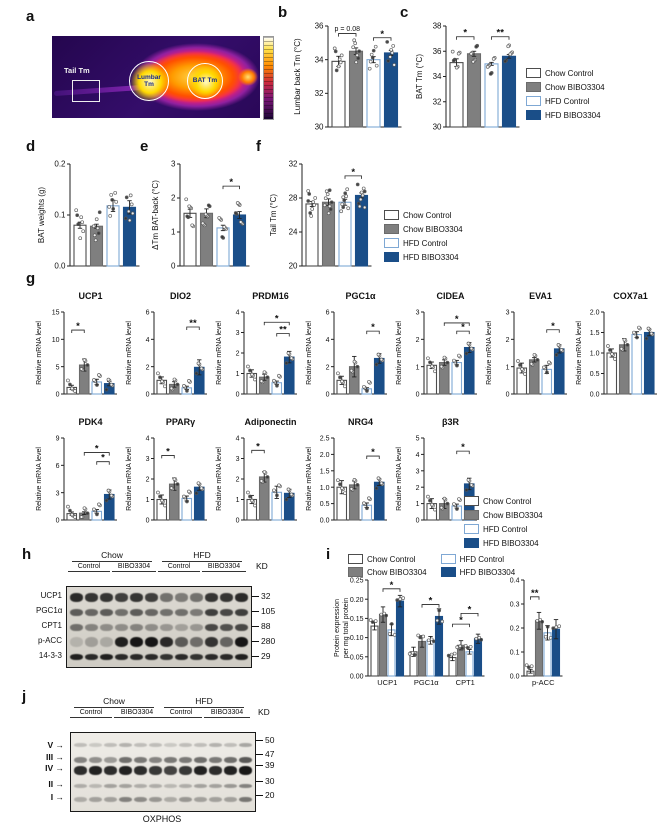 The image size is (666, 825). What do you see at coordinates (450, 422) in the screenshot?
I see `svg-text: β3R` at bounding box center [450, 422].